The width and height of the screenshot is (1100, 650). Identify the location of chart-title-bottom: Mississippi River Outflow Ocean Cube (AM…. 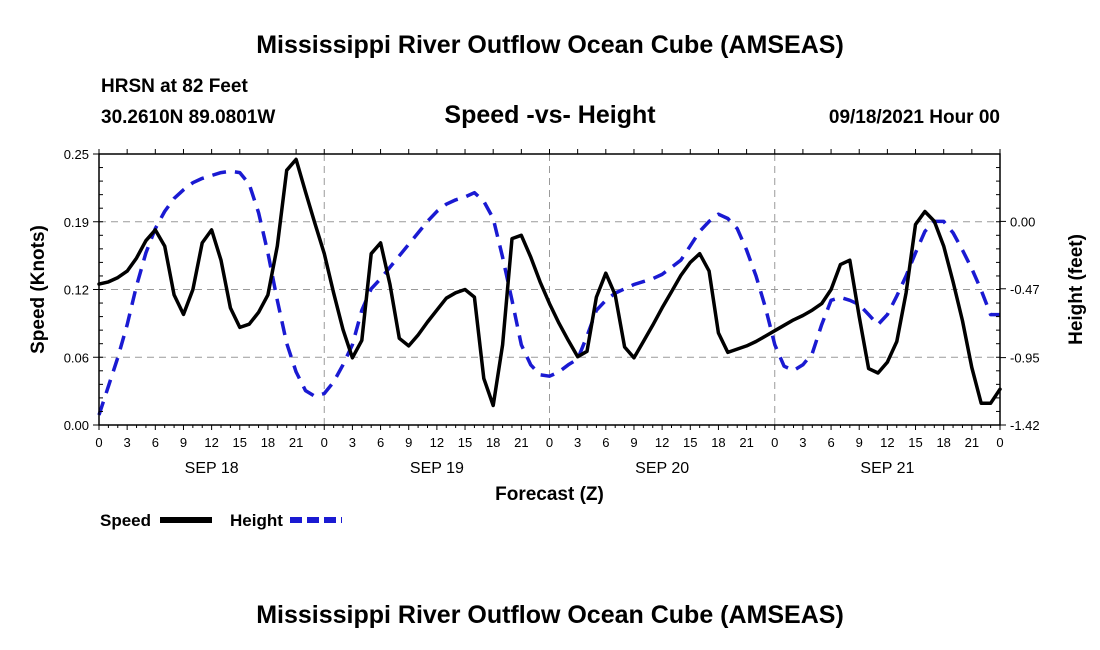
(550, 615).